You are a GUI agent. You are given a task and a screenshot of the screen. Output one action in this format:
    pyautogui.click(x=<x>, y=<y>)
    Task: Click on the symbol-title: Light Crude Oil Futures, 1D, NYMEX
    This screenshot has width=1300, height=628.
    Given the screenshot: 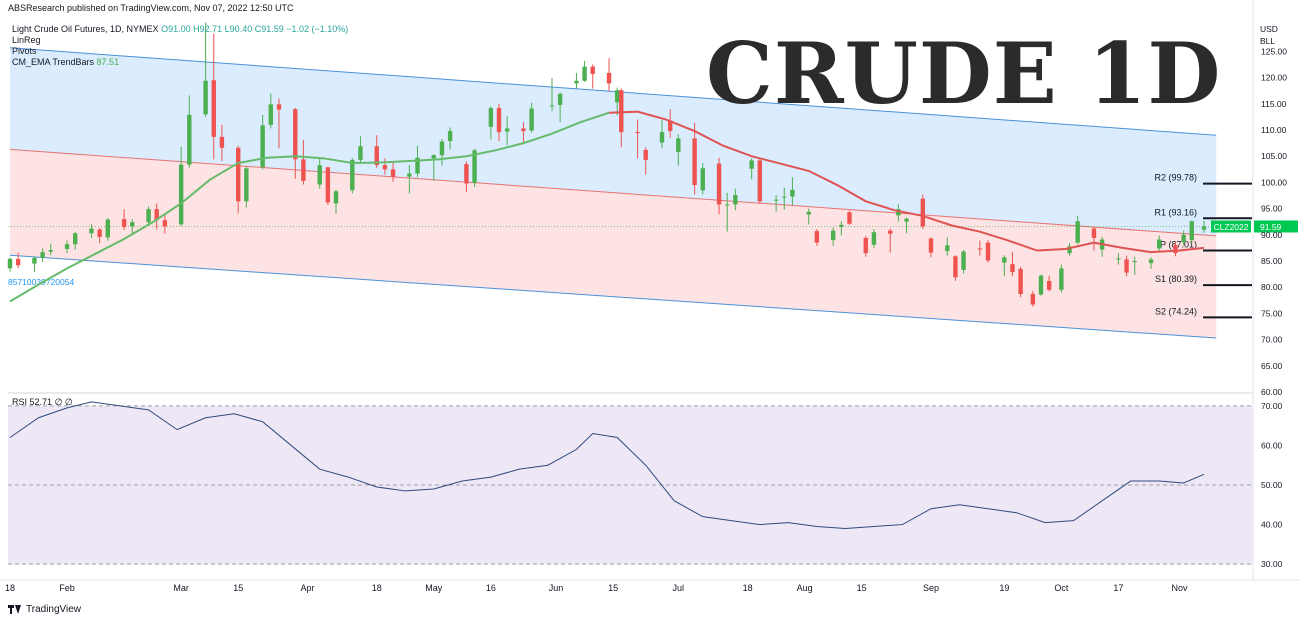 What is the action you would take?
    pyautogui.click(x=85, y=29)
    